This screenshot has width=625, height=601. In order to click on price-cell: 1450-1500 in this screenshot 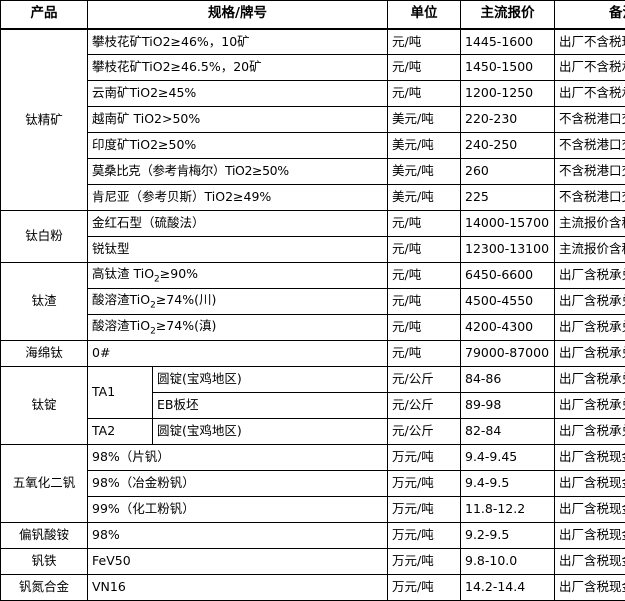, I will do `click(508, 68)`.